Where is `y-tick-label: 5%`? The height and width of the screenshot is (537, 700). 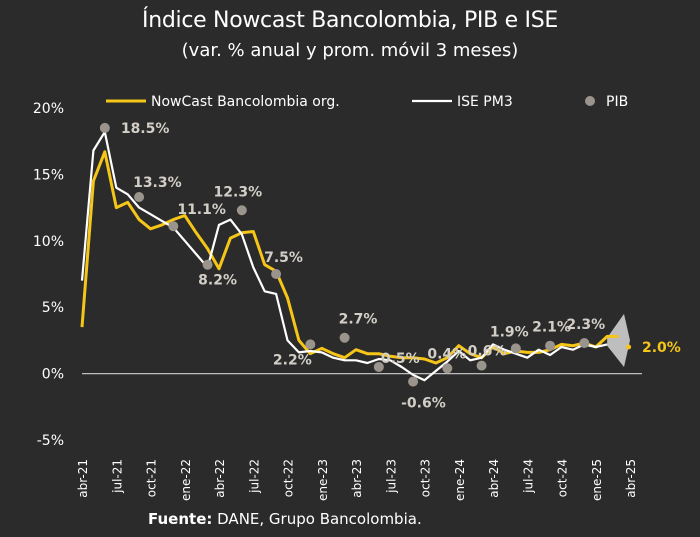
y-tick-label: 5% is located at coordinates (53, 308).